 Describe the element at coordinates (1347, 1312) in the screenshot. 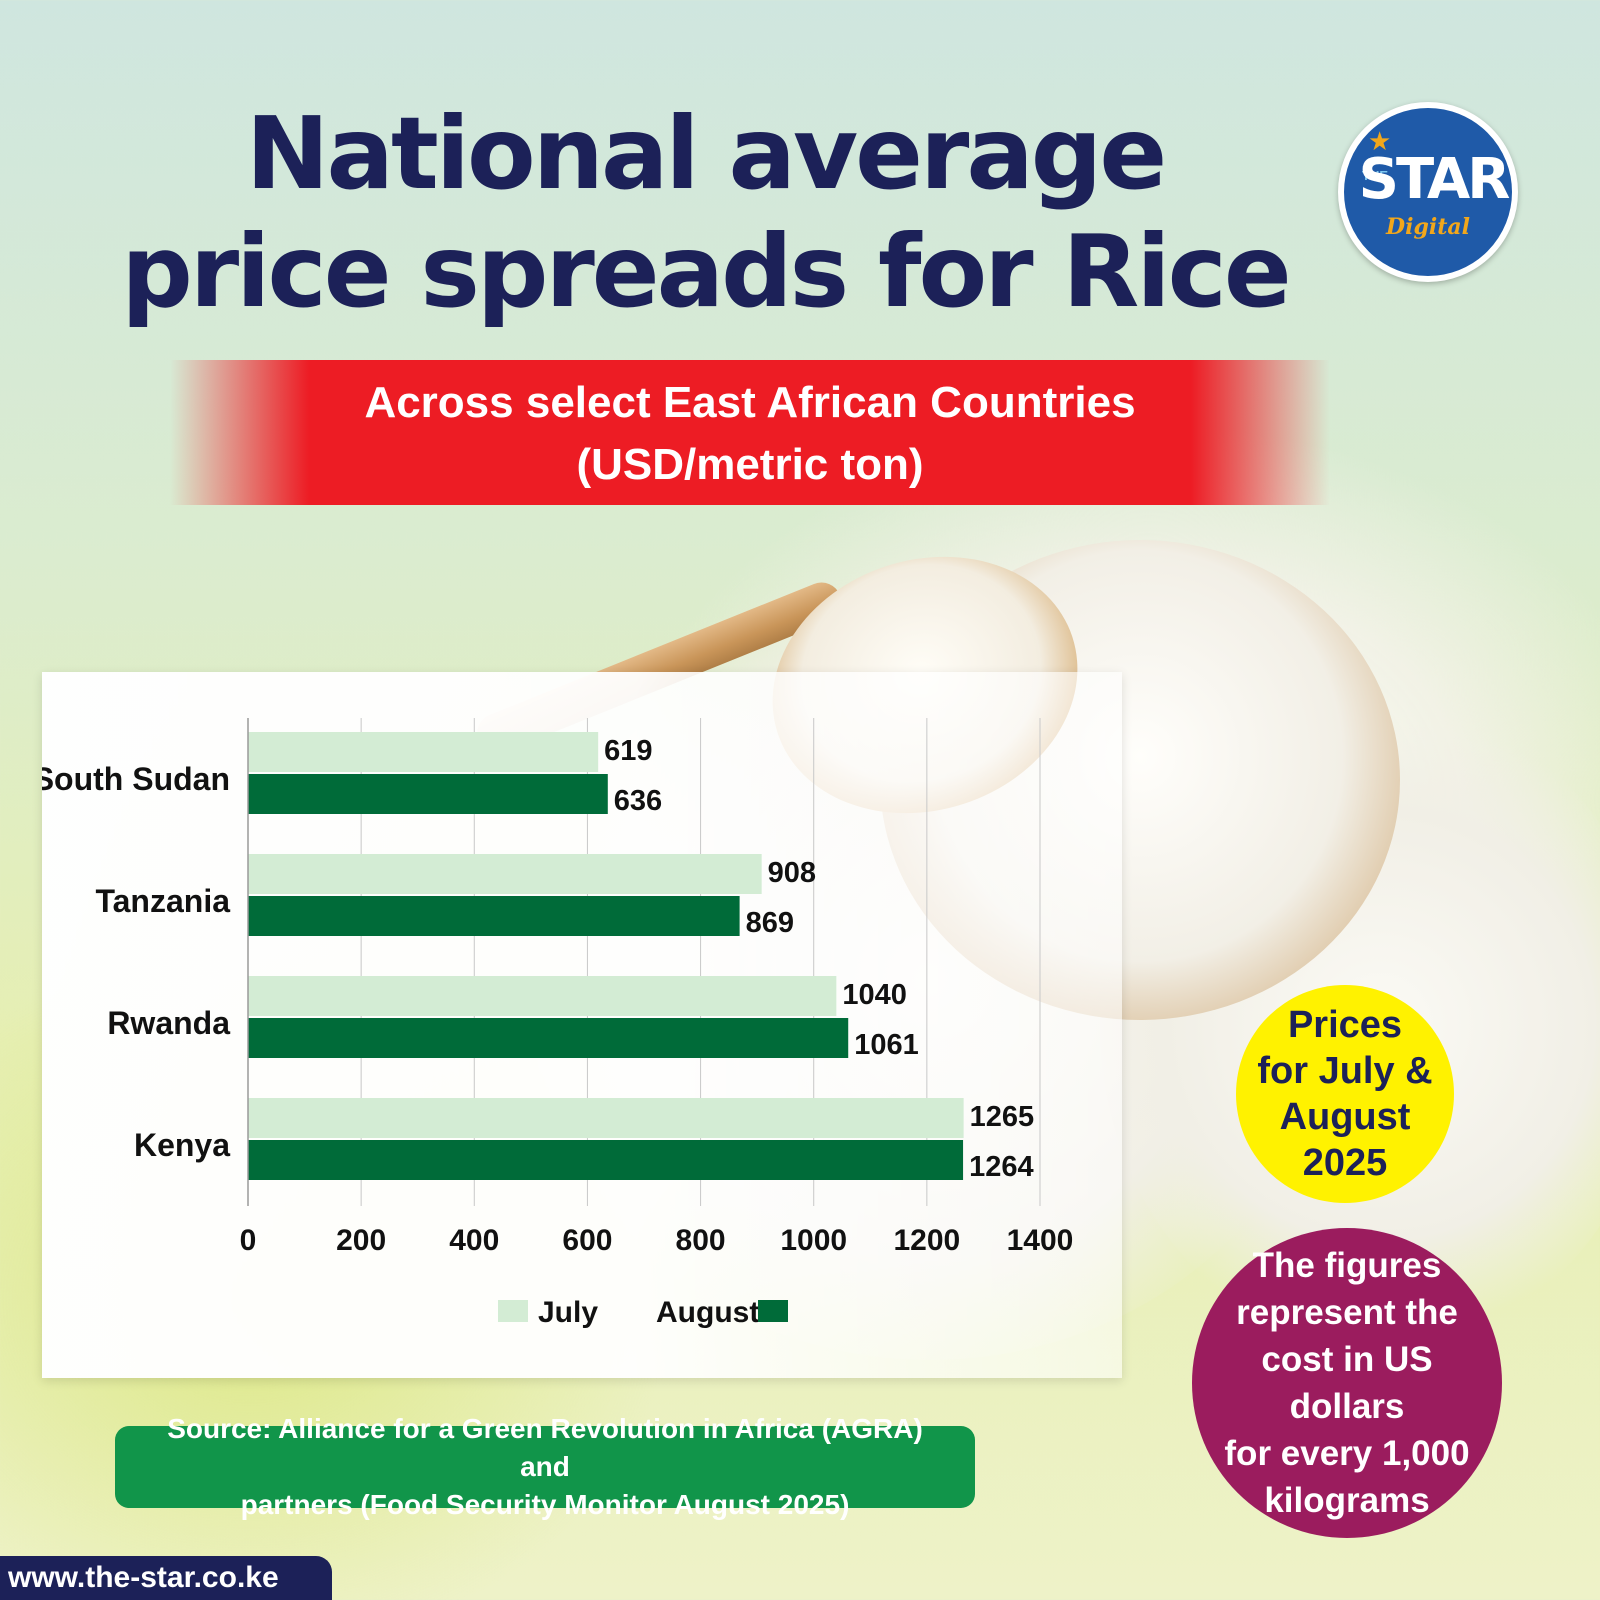

I see `units-line-2: represent the` at that location.